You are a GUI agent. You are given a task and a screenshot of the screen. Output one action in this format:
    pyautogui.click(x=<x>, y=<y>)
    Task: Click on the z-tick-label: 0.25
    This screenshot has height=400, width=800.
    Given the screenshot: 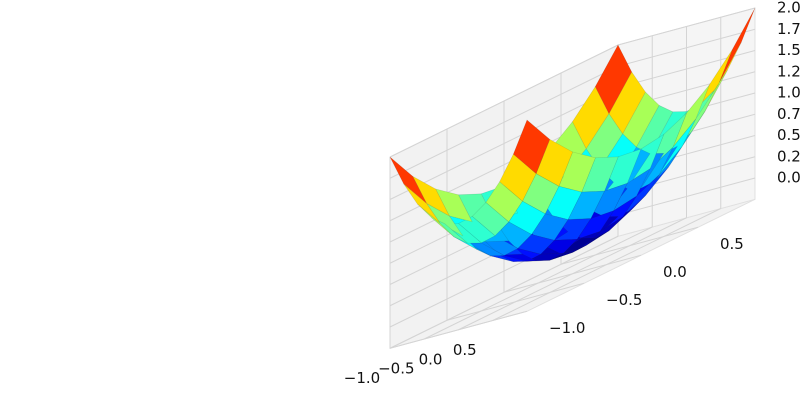 What is the action you would take?
    pyautogui.click(x=788, y=156)
    